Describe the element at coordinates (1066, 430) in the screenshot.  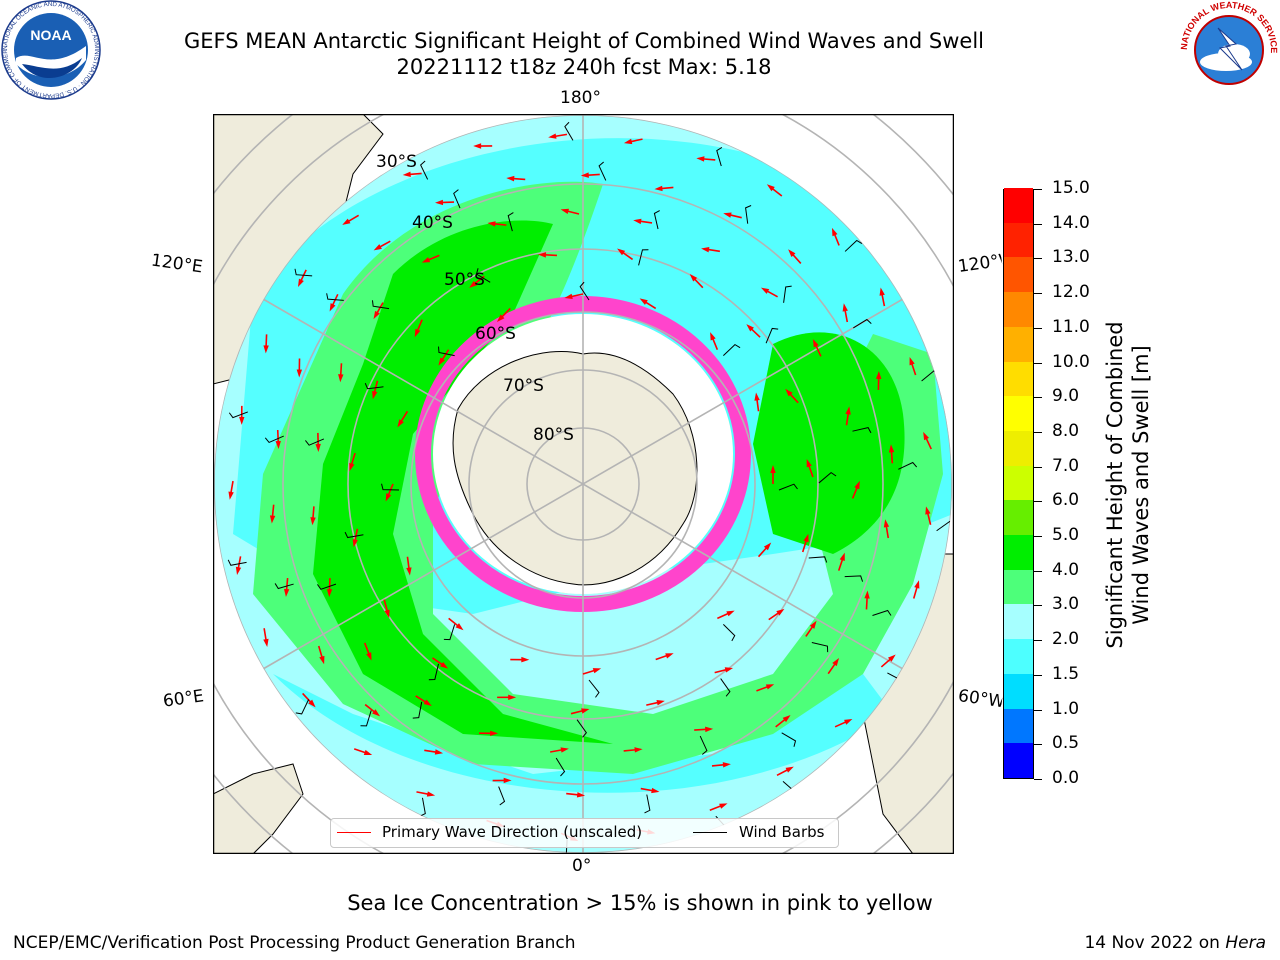
I see `colorbar-tick-label: 8.0` at that location.